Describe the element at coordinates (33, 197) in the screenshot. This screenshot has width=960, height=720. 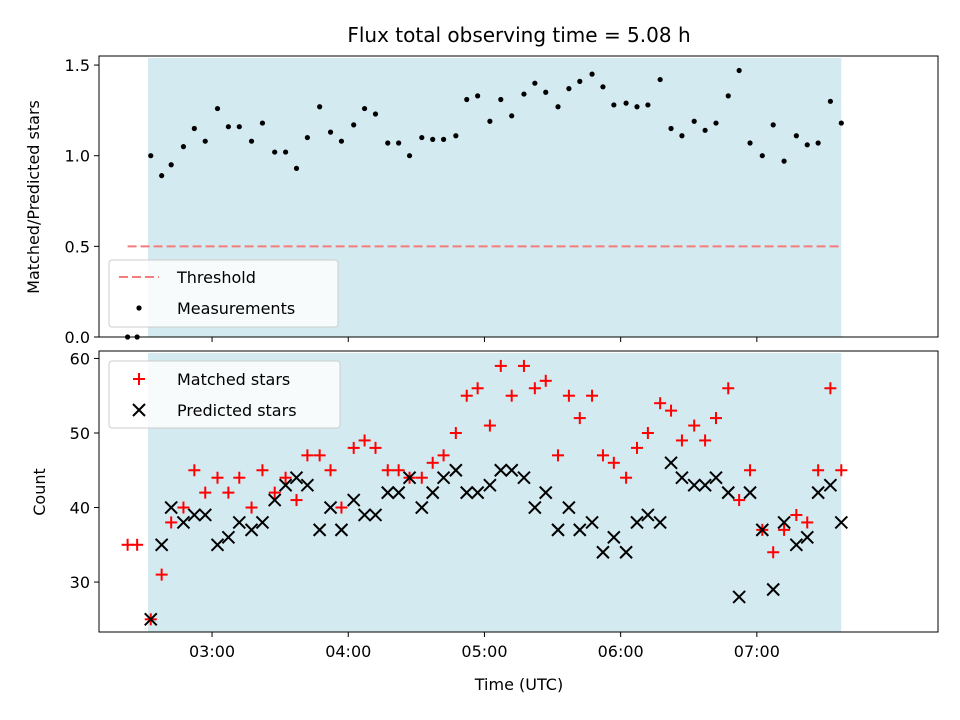
I see `ratio-y-label: Matched/Predicted stars` at that location.